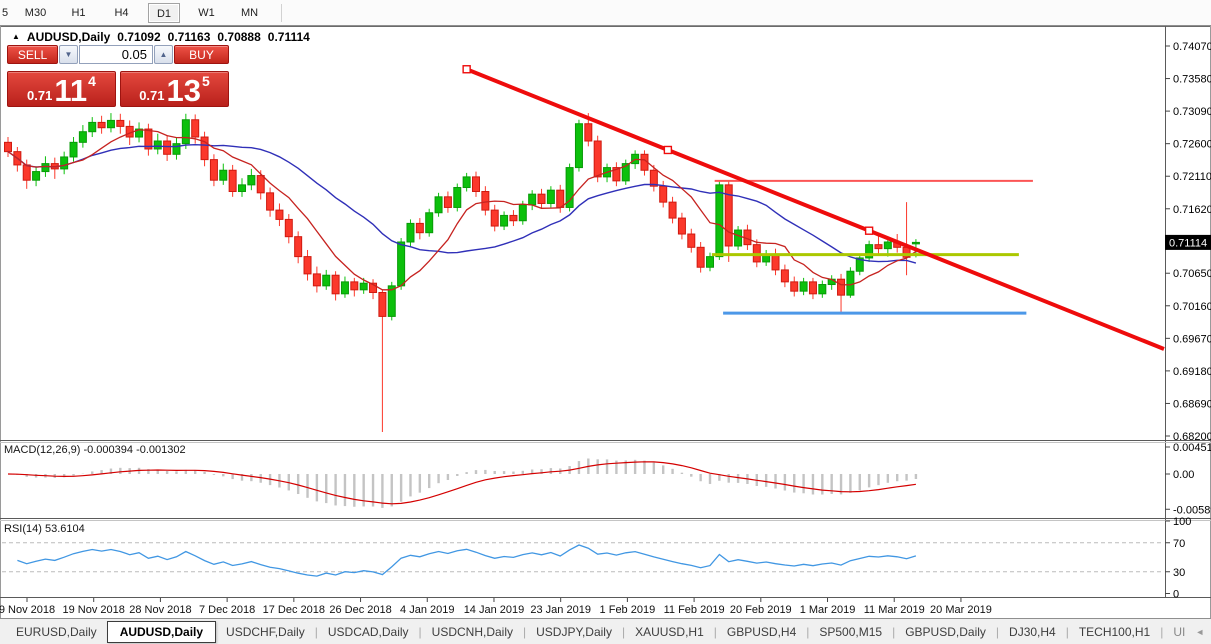 Image resolution: width=1211 pixels, height=644 pixels. I want to click on timeframe-m30: M30, so click(35, 12).